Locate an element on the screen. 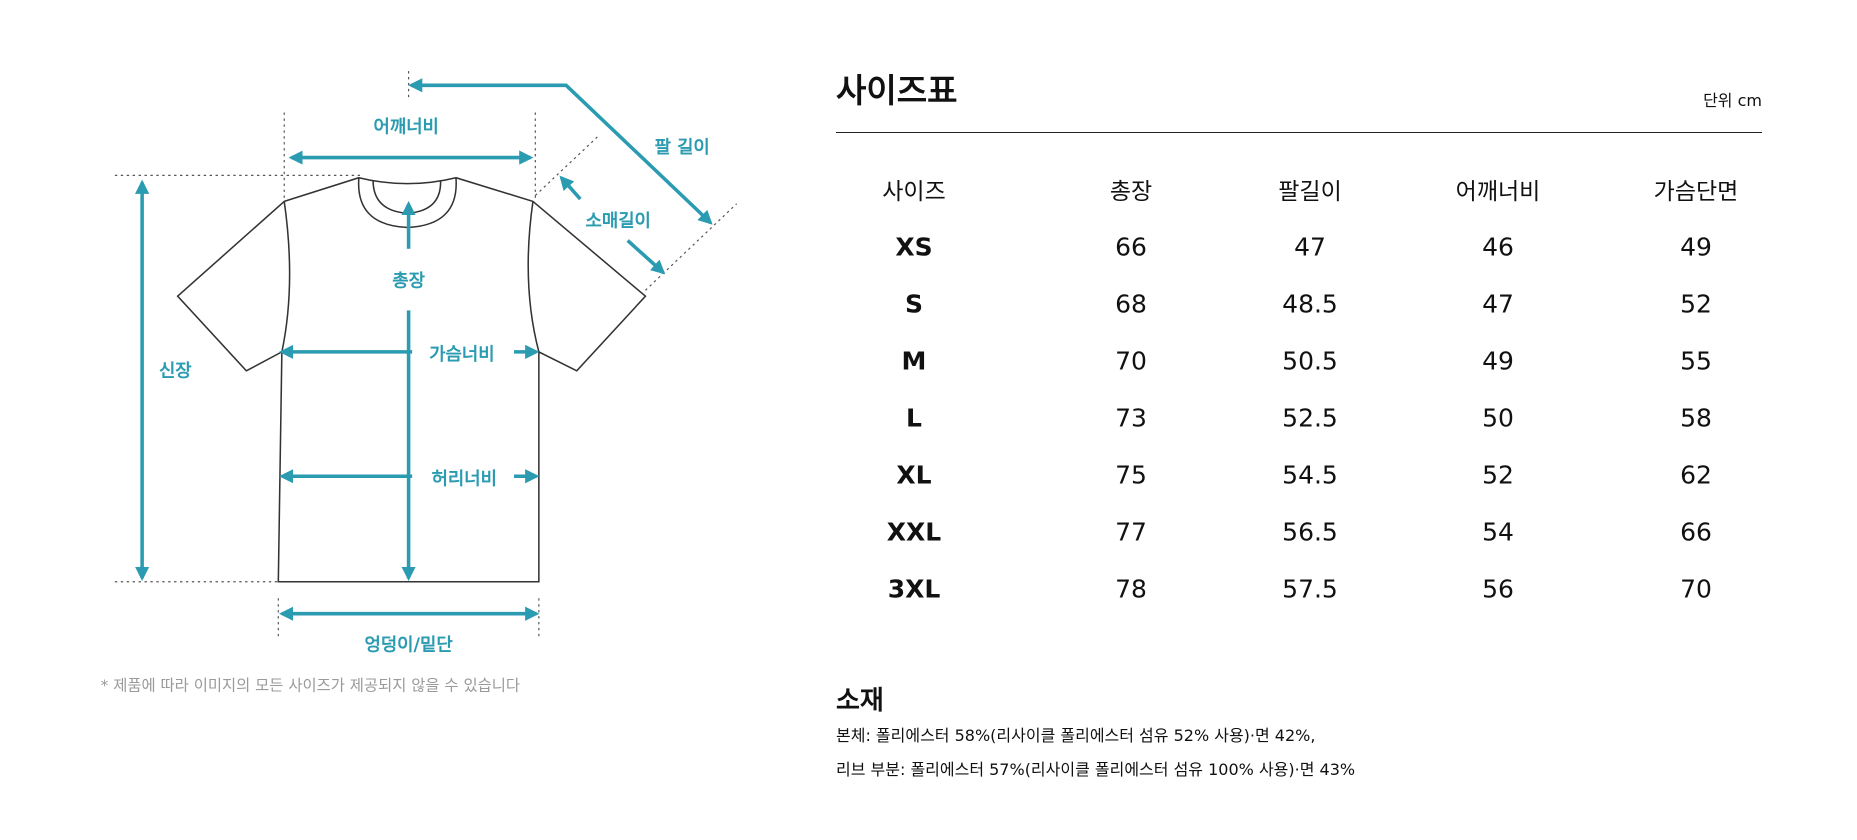 Image resolution: width=1857 pixels, height=840 pixels. material-title: 소재 is located at coordinates (860, 701).